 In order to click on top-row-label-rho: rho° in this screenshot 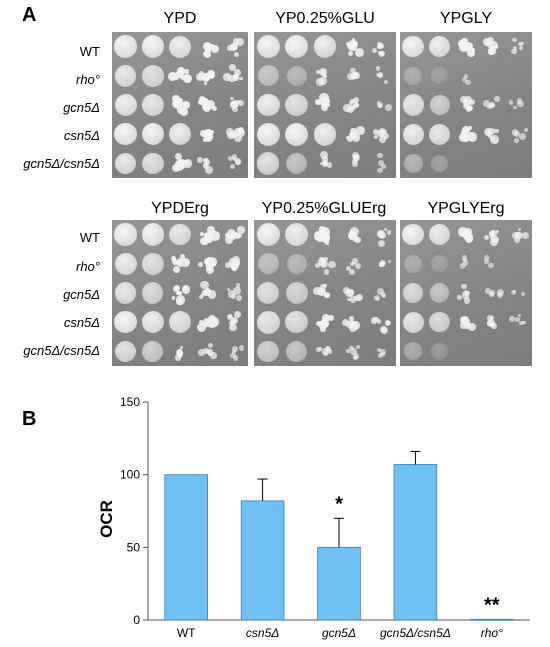, I will do `click(88, 79)`.